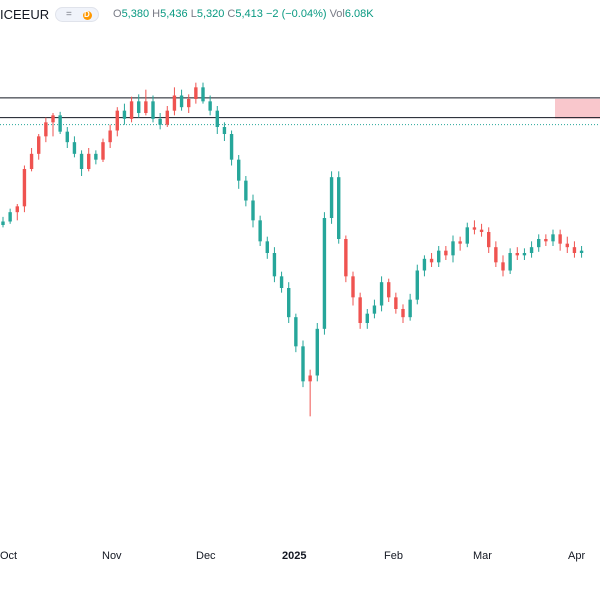  What do you see at coordinates (296, 14) in the screenshot?
I see `change-value: −2 (−0.04%)` at bounding box center [296, 14].